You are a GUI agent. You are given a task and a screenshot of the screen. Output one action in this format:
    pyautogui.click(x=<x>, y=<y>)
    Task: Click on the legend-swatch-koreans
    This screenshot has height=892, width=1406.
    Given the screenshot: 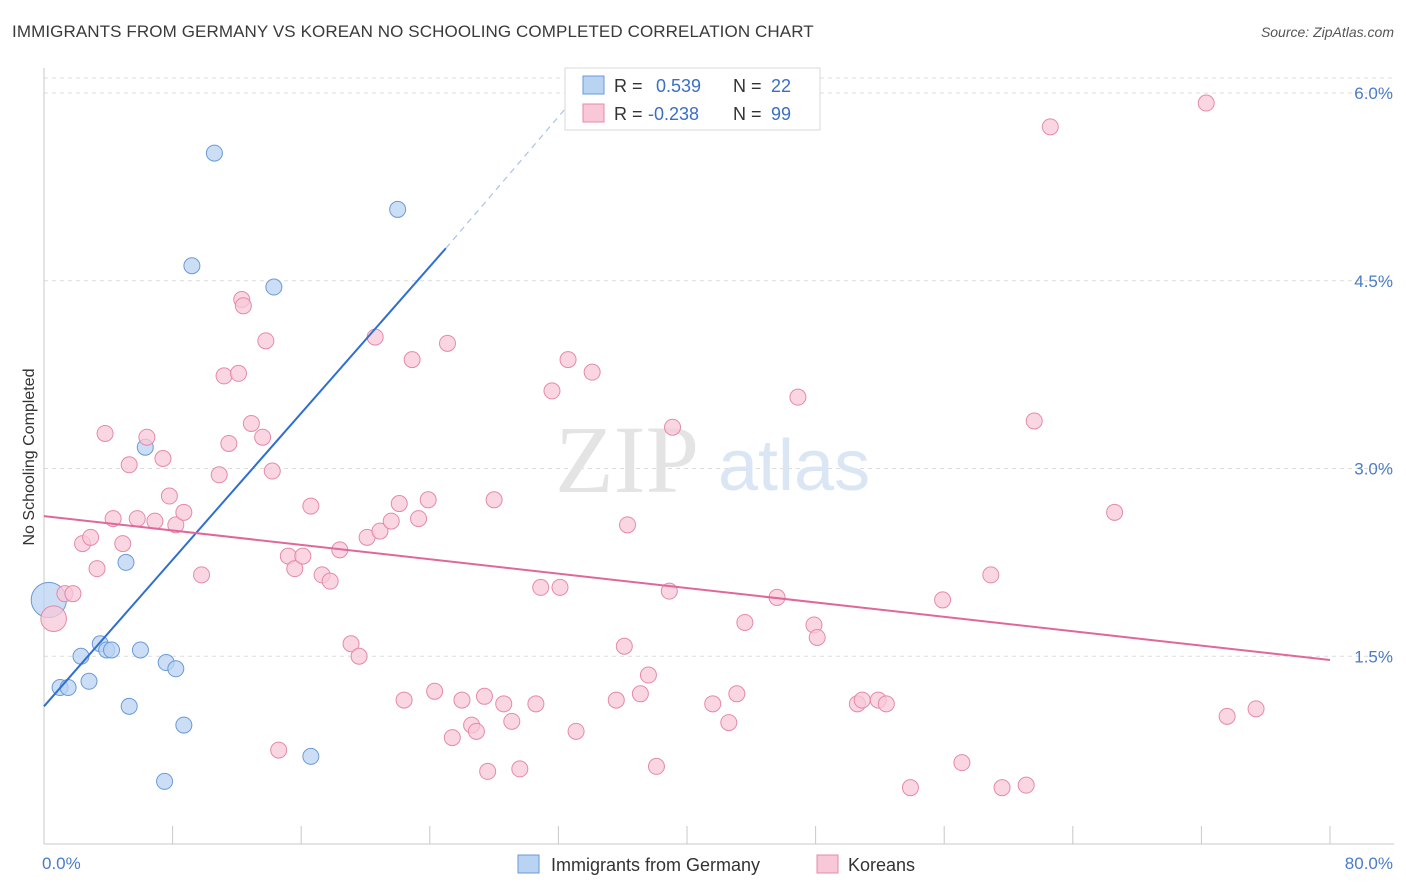 What is the action you would take?
    pyautogui.click(x=827, y=864)
    